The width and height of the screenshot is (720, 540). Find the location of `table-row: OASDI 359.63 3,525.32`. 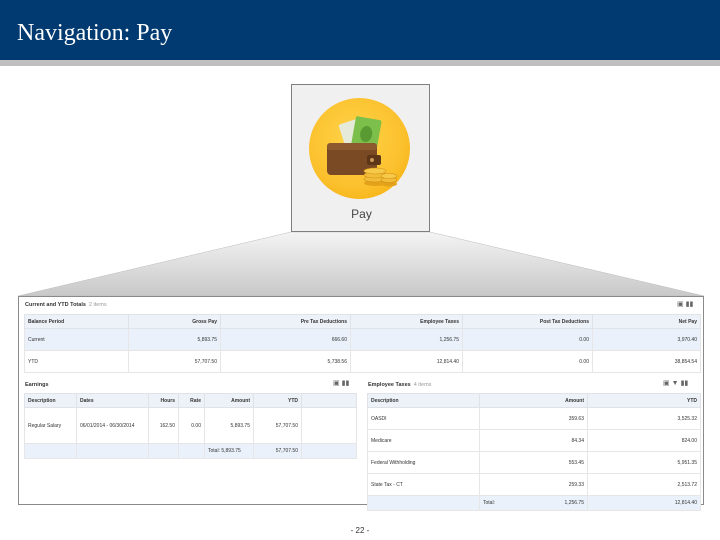

table-row: OASDI 359.63 3,525.32 is located at coordinates (534, 418).